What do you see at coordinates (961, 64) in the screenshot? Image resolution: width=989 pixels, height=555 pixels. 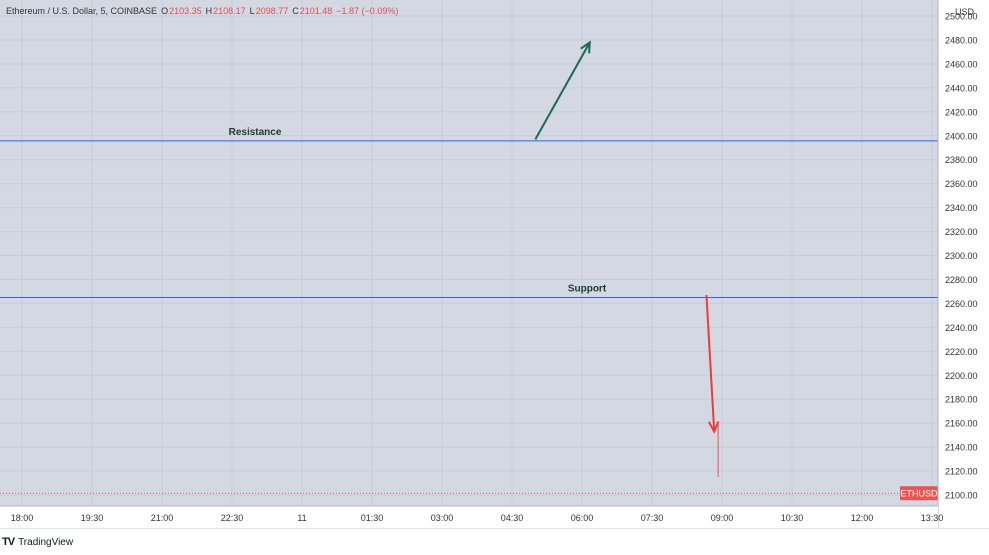 I see `price-tick-label: 2460.00` at bounding box center [961, 64].